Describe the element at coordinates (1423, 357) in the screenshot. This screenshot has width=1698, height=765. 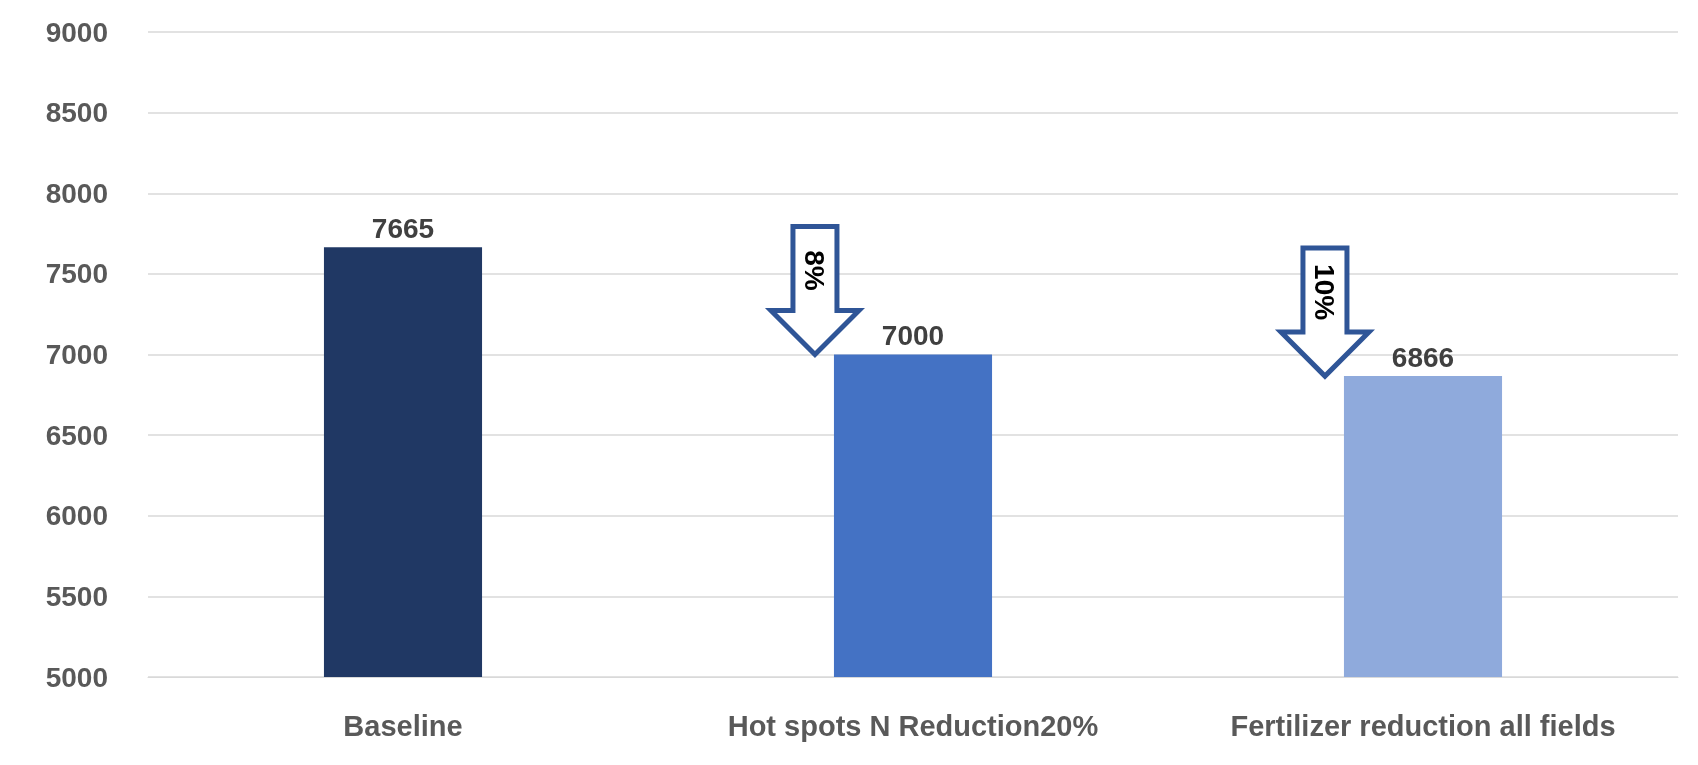
I see `data-label: 6866` at that location.